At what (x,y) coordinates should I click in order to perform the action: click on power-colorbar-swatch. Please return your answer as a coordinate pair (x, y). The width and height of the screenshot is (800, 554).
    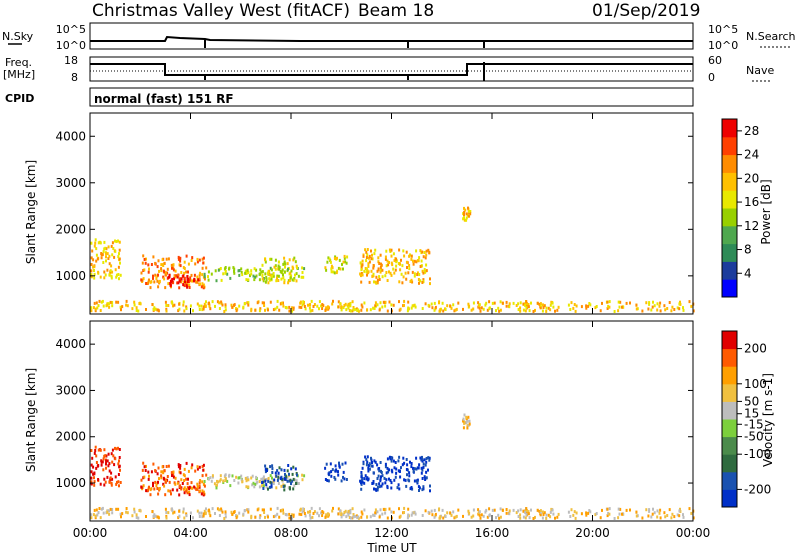
    Looking at the image, I should click on (729, 270).